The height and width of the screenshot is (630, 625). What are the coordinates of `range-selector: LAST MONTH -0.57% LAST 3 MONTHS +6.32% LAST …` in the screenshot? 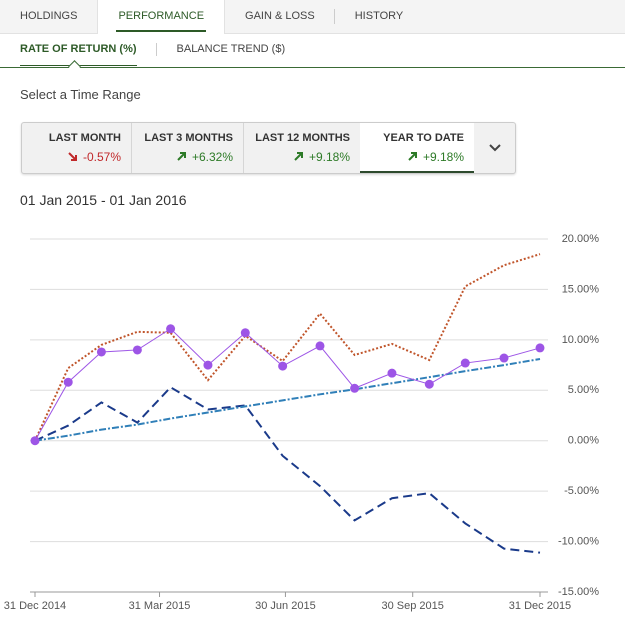 It's located at (268, 148).